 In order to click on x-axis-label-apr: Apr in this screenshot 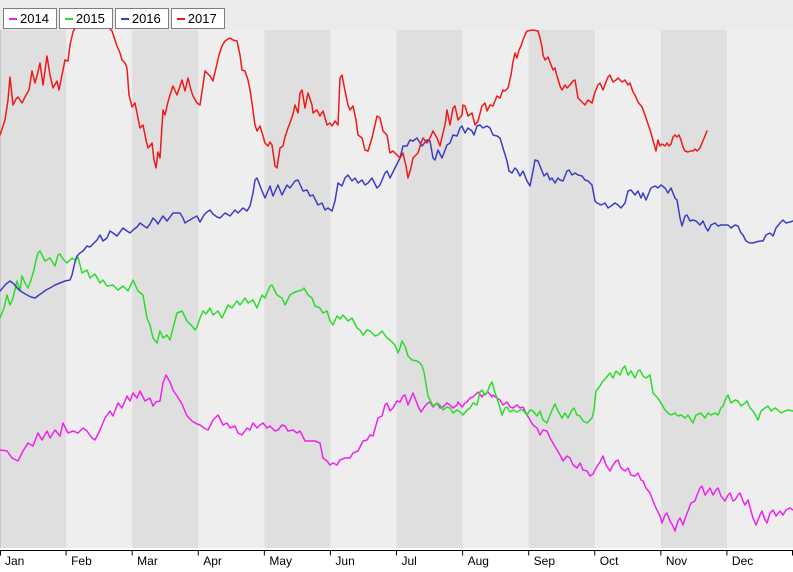, I will do `click(212, 561)`.